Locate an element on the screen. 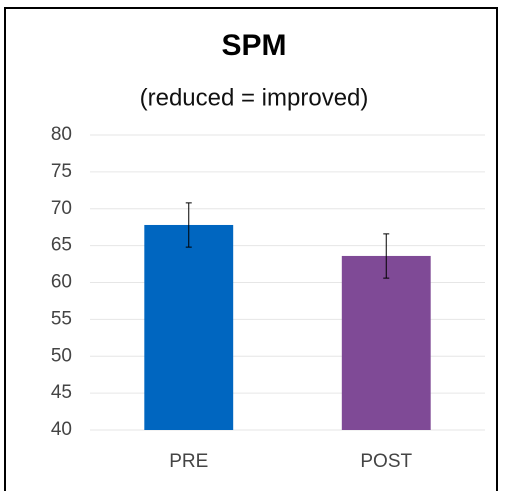 This screenshot has height=491, width=508. y-tick-label: 80 is located at coordinates (61, 134).